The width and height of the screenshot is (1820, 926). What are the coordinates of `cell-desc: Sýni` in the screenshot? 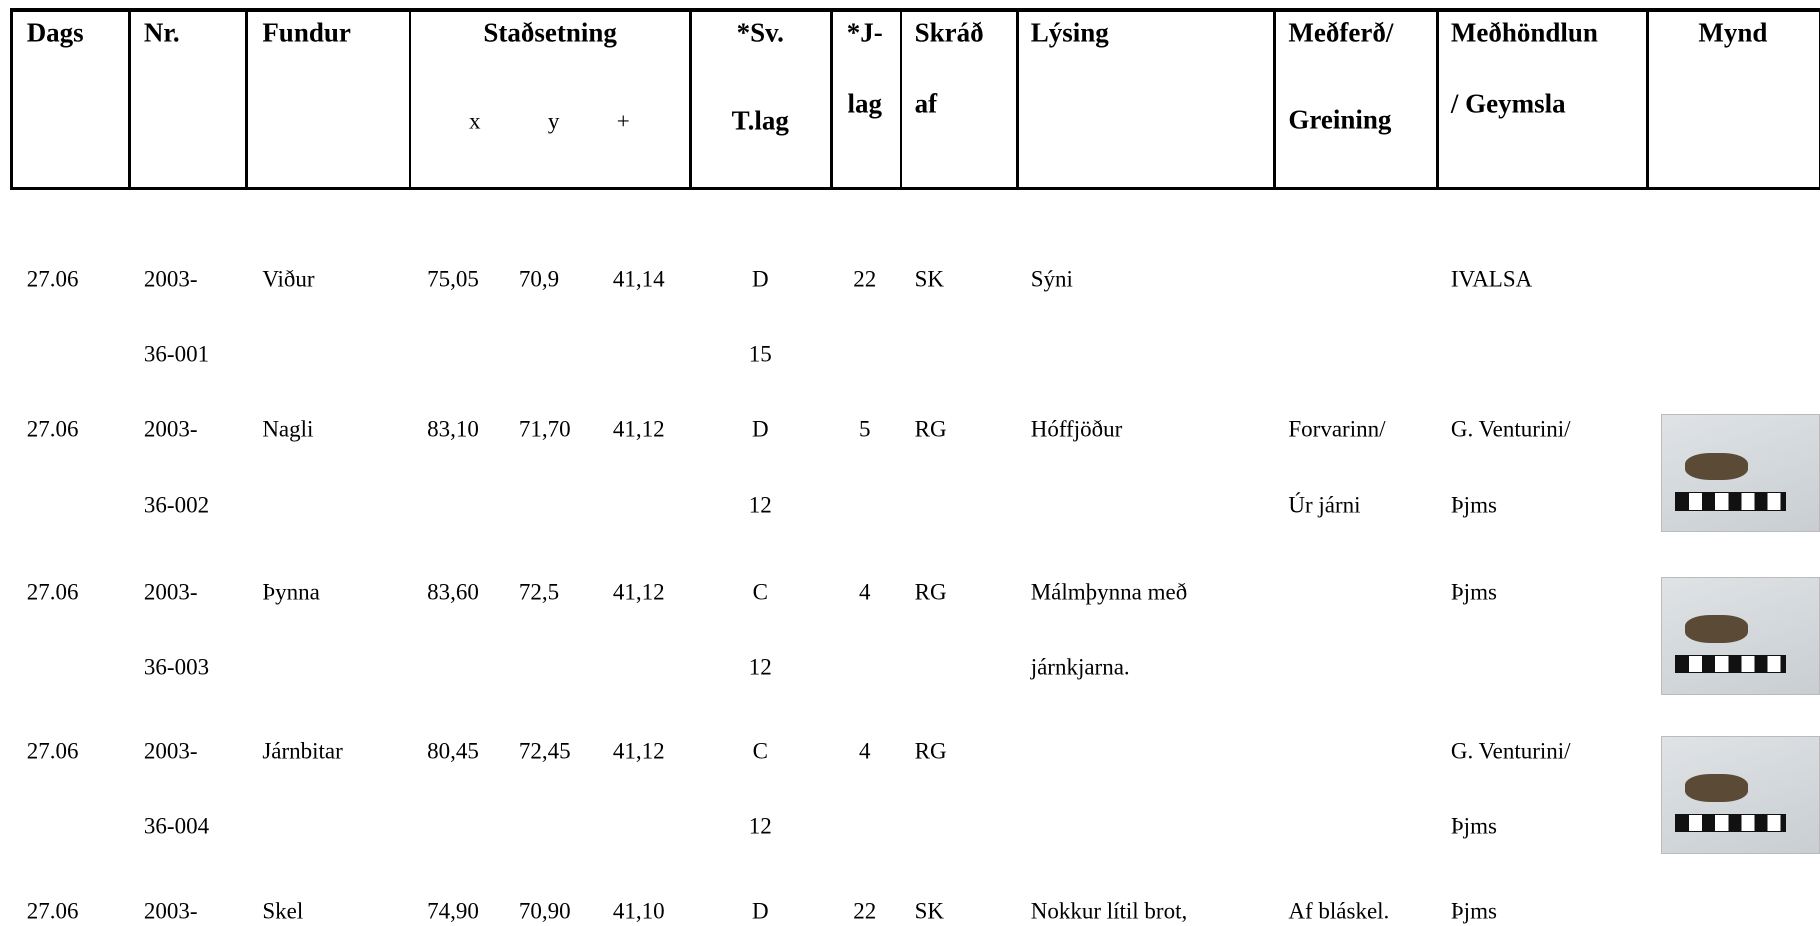 It's located at (1051, 279).